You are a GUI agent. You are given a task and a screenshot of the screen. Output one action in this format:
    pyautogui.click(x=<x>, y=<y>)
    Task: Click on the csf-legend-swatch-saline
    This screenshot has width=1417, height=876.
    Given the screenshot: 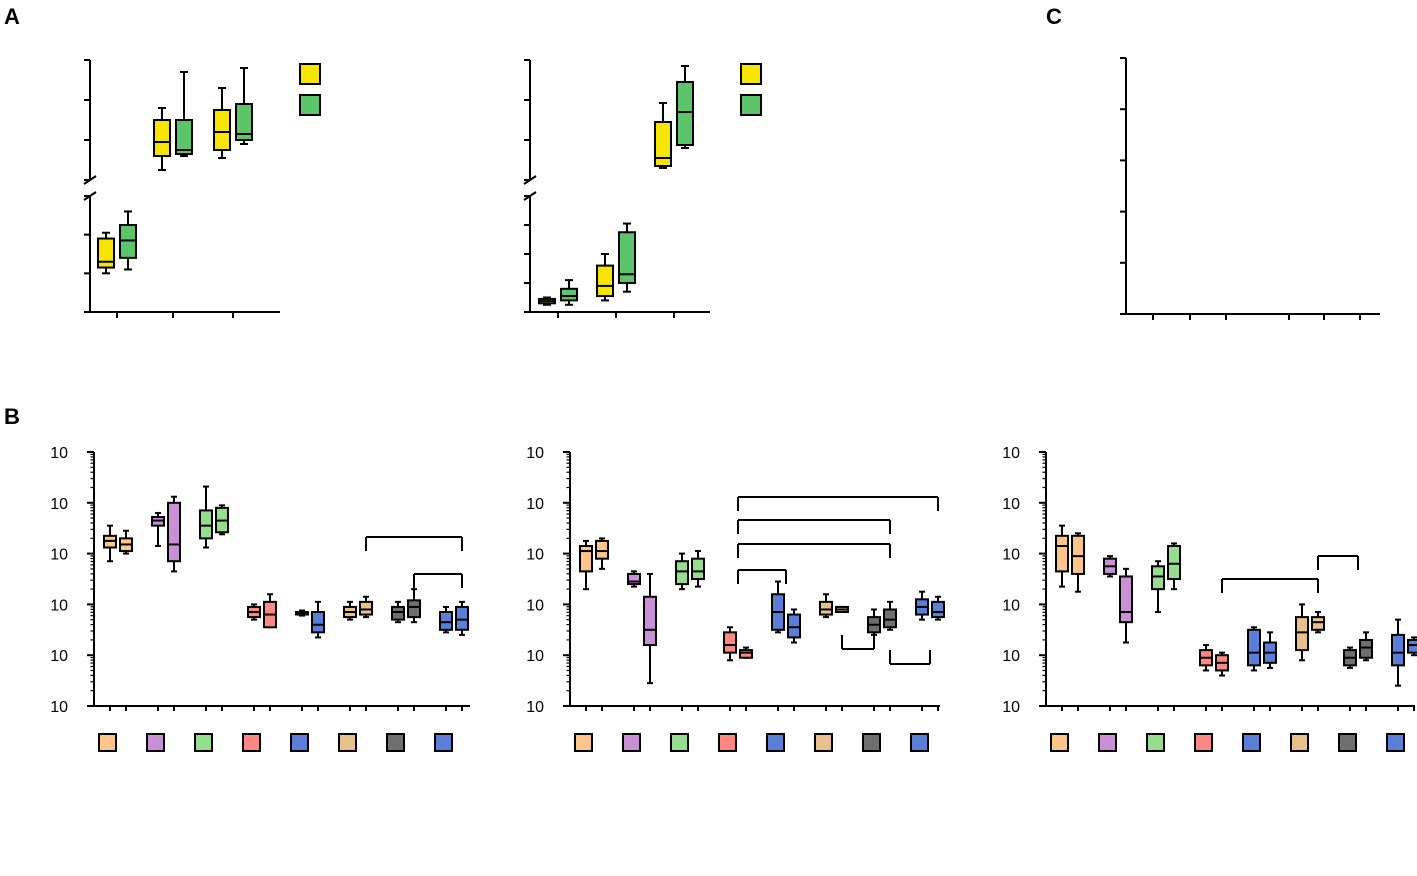 What is the action you would take?
    pyautogui.click(x=751, y=74)
    